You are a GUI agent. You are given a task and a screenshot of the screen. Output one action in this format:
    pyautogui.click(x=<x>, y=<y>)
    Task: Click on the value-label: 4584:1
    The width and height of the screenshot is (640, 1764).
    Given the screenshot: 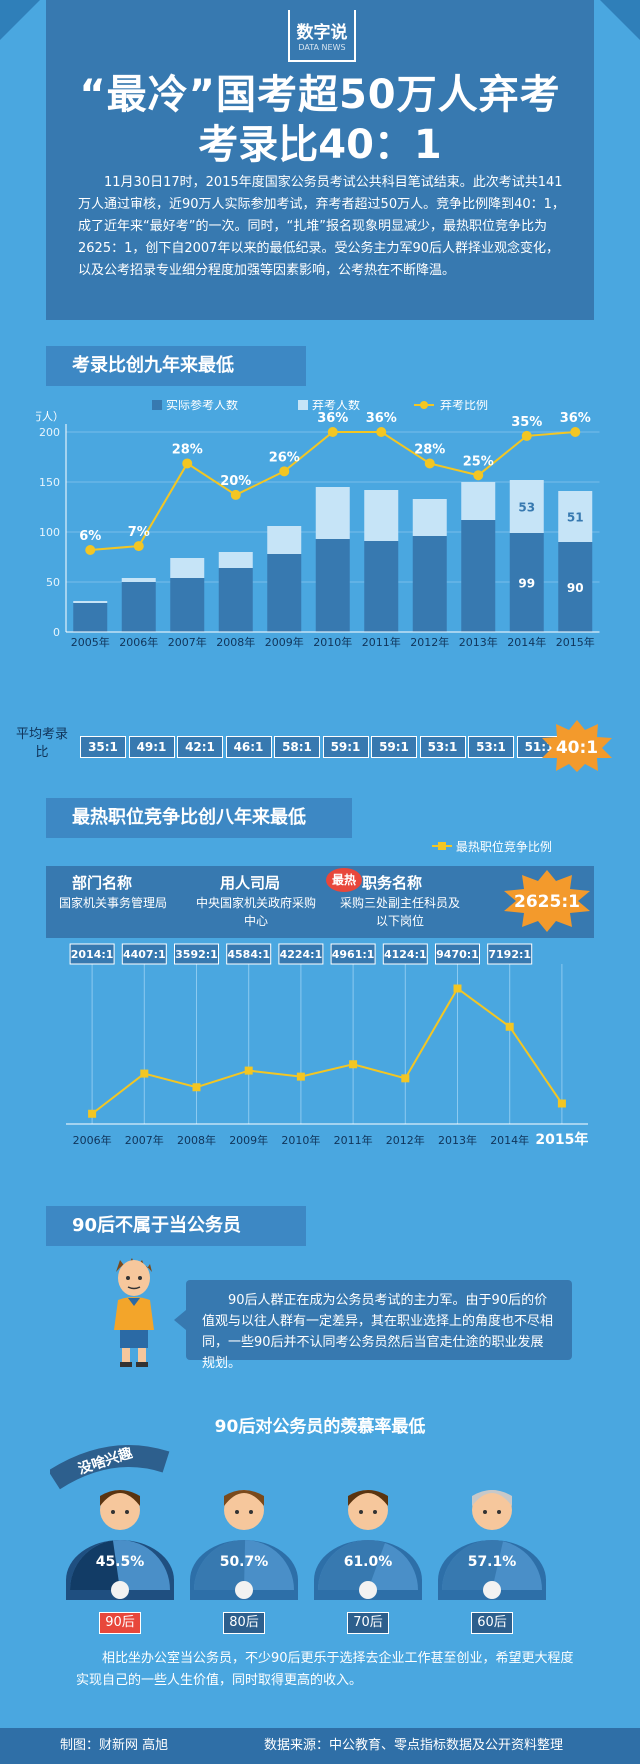 What is the action you would take?
    pyautogui.click(x=248, y=954)
    